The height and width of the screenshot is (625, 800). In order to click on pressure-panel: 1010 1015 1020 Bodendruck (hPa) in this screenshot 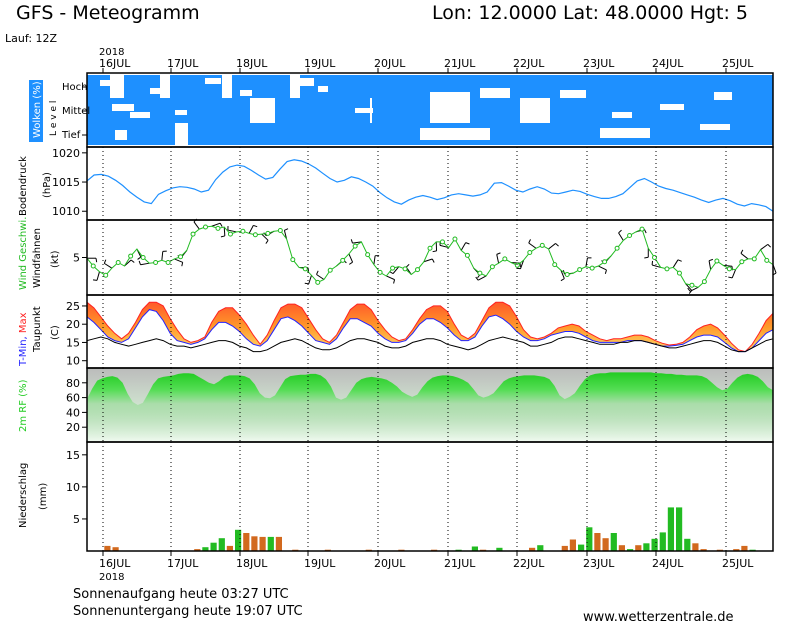, I will do `click(396, 182)`.